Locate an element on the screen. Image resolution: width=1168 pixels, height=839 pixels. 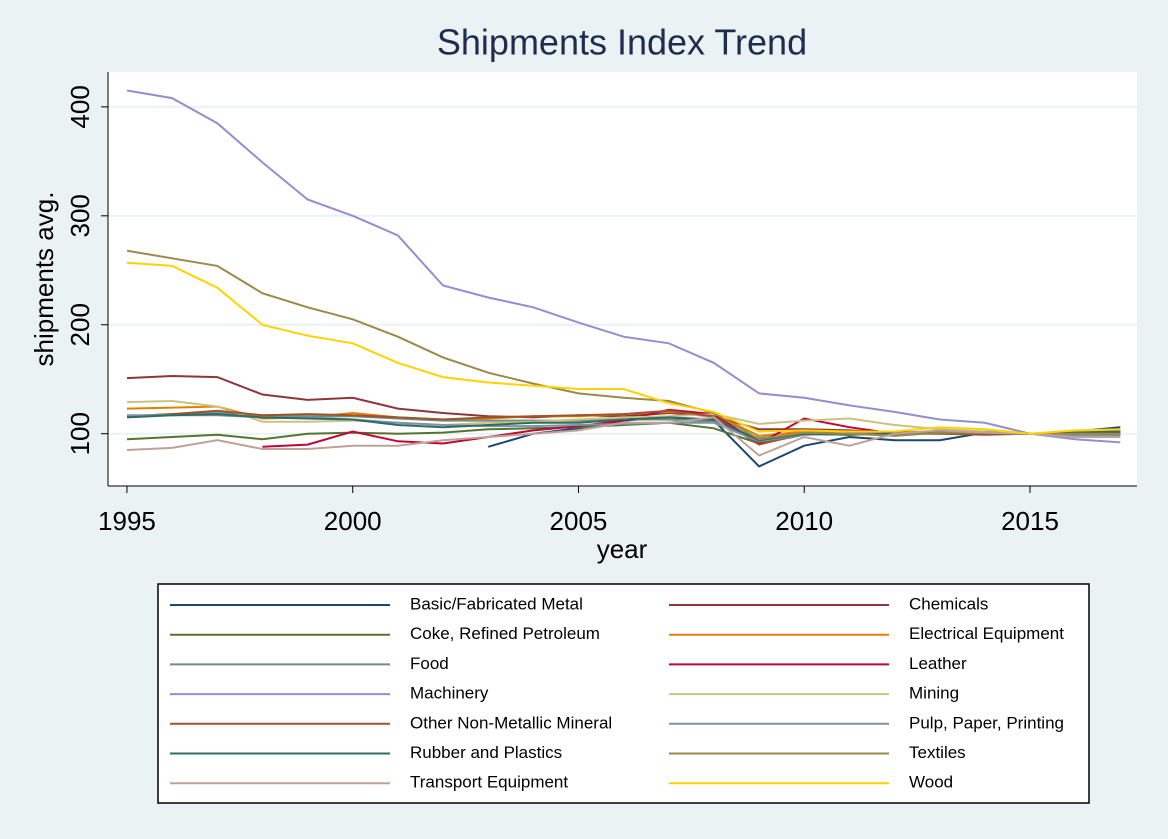
legend-label: Rubber and Plastics is located at coordinates (486, 752).